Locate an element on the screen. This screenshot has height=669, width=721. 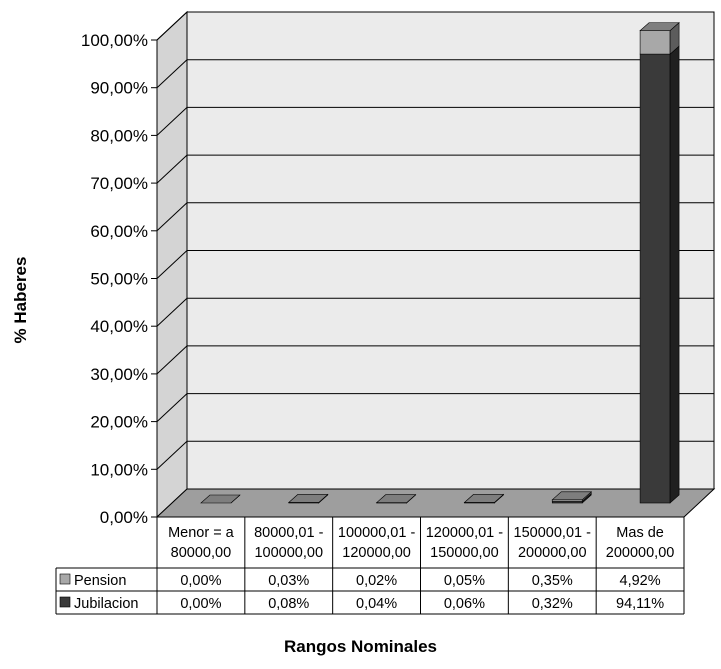
x-tick-label: 150000,00 is located at coordinates (464, 553).